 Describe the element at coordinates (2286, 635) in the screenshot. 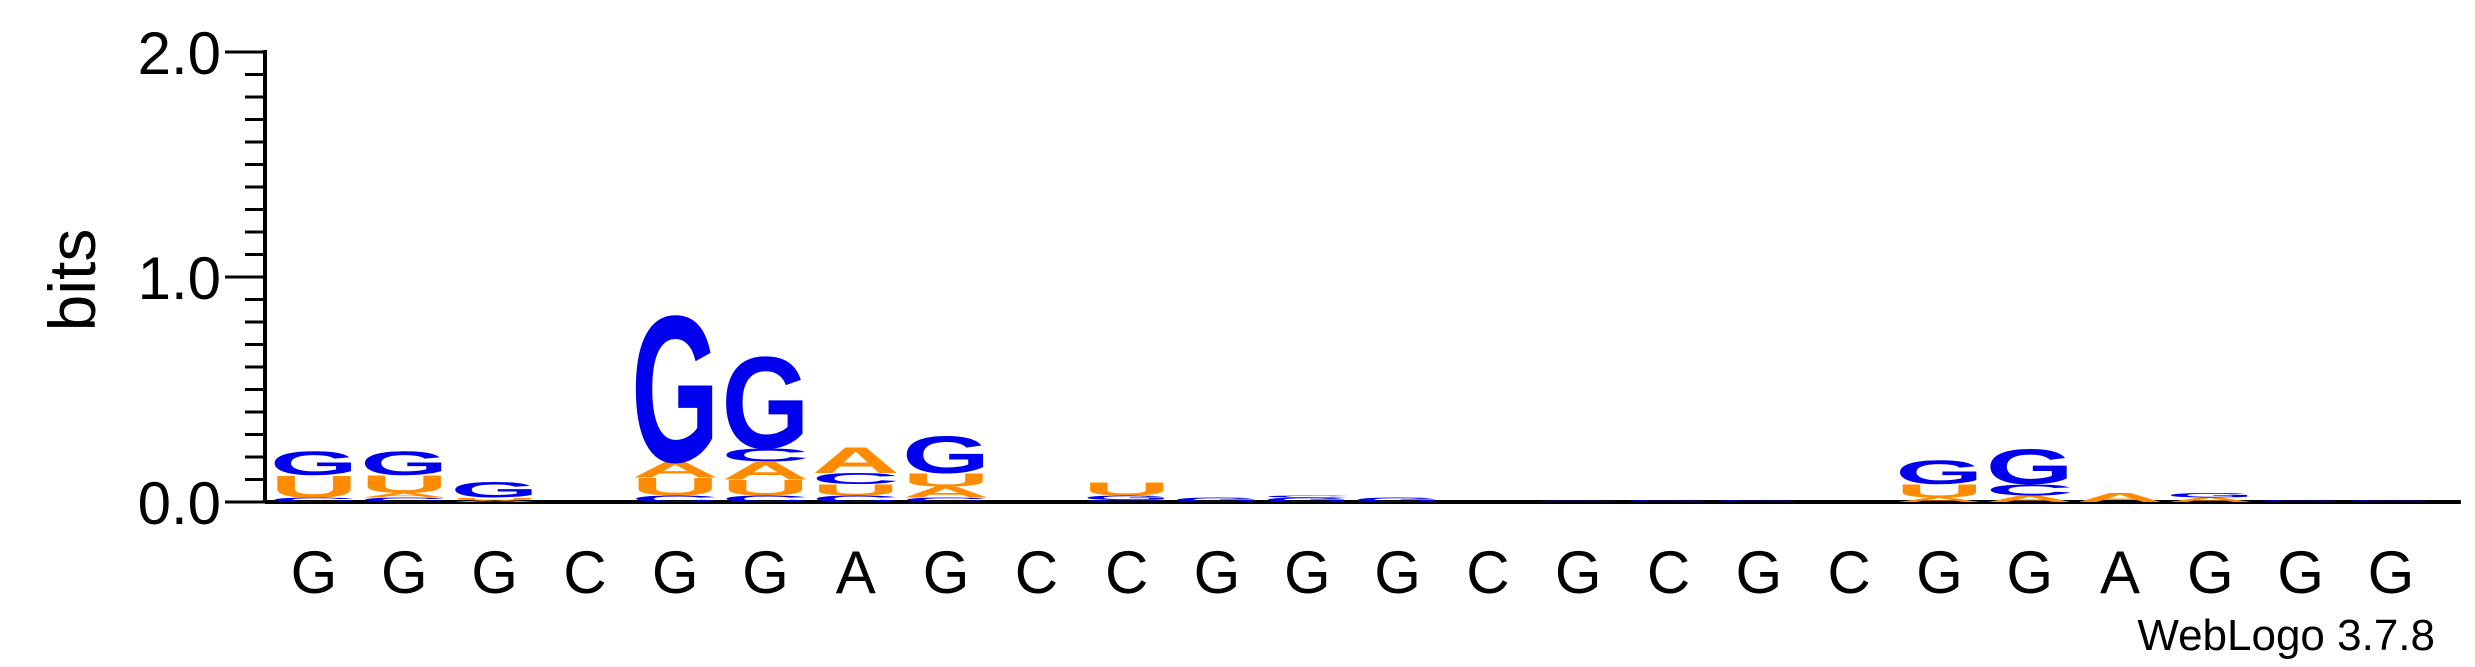

I see `credit-label: WebLogo 3.7.8` at that location.